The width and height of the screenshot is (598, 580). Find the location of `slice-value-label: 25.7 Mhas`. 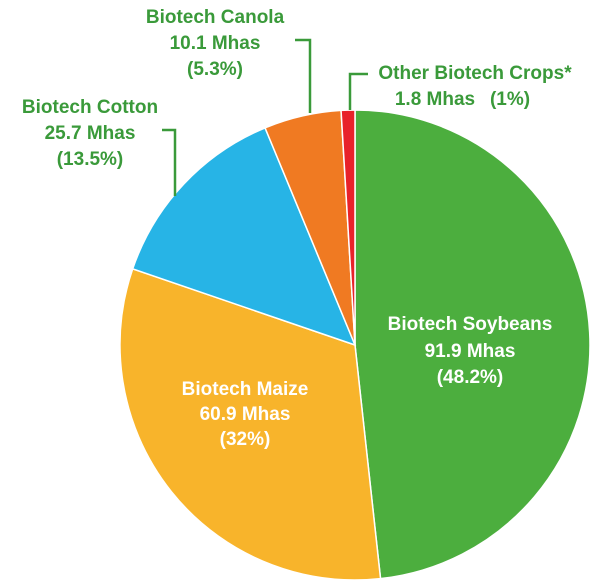

slice-value-label: 25.7 Mhas is located at coordinates (90, 133).